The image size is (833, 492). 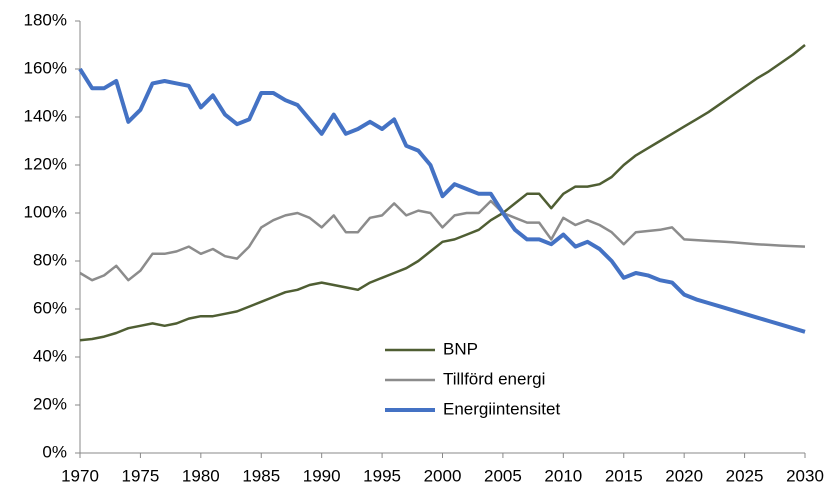 I want to click on x-tick-label: 1975, so click(x=141, y=475).